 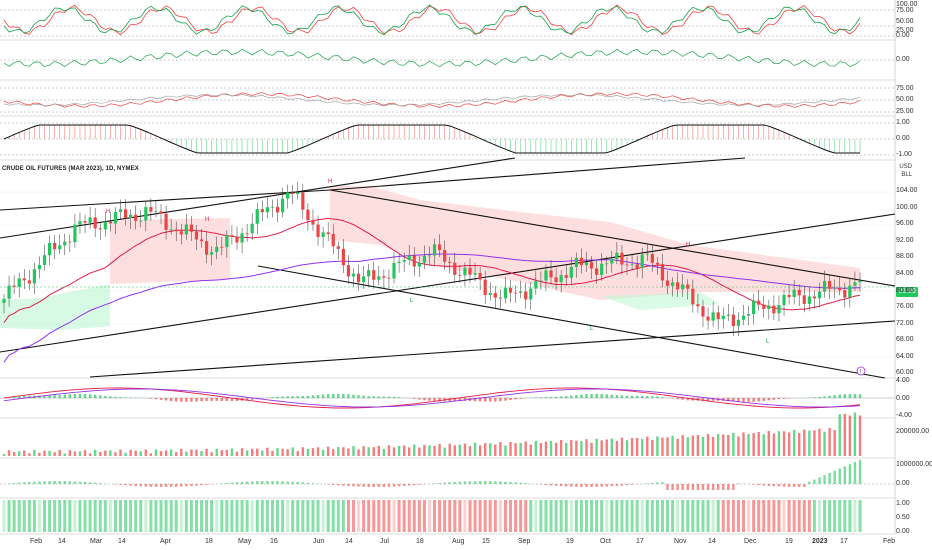 I want to click on time-axis-label: 14, so click(x=122, y=541).